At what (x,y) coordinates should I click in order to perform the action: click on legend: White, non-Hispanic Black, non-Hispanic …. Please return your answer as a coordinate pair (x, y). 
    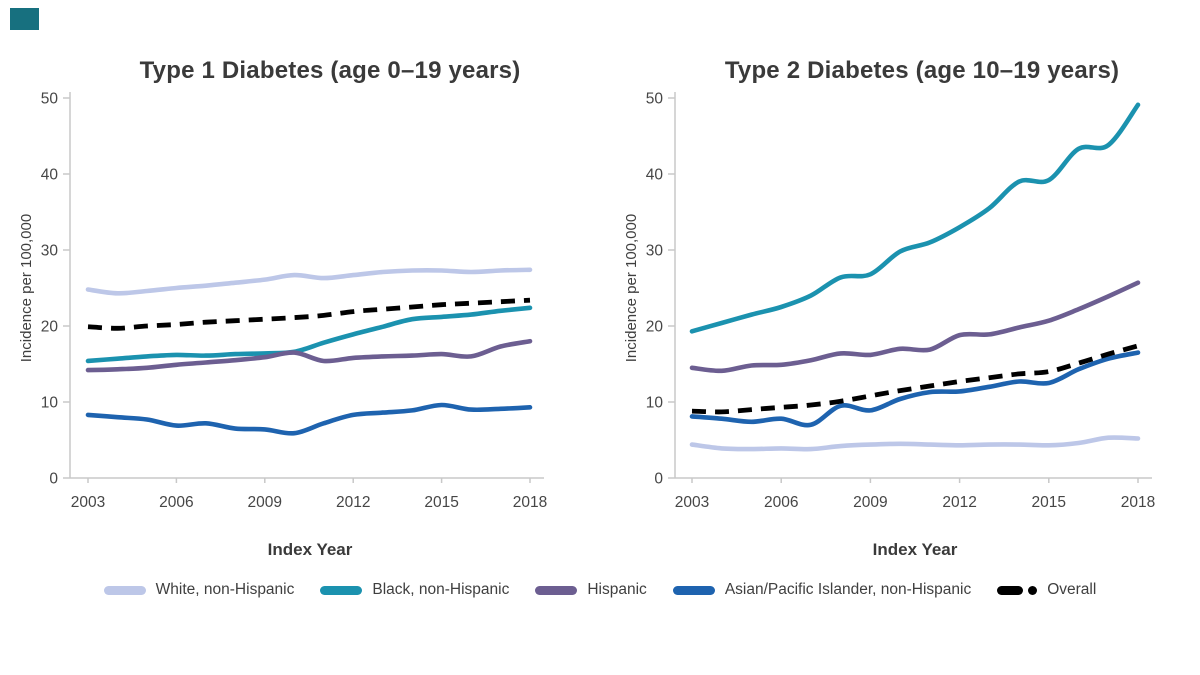
    Looking at the image, I should click on (600, 590).